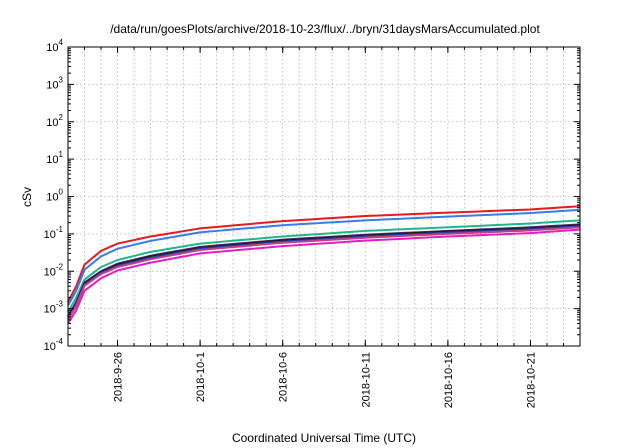 The height and width of the screenshot is (448, 640). I want to click on y-tick-label: 10⁻⁴, so click(54, 345).